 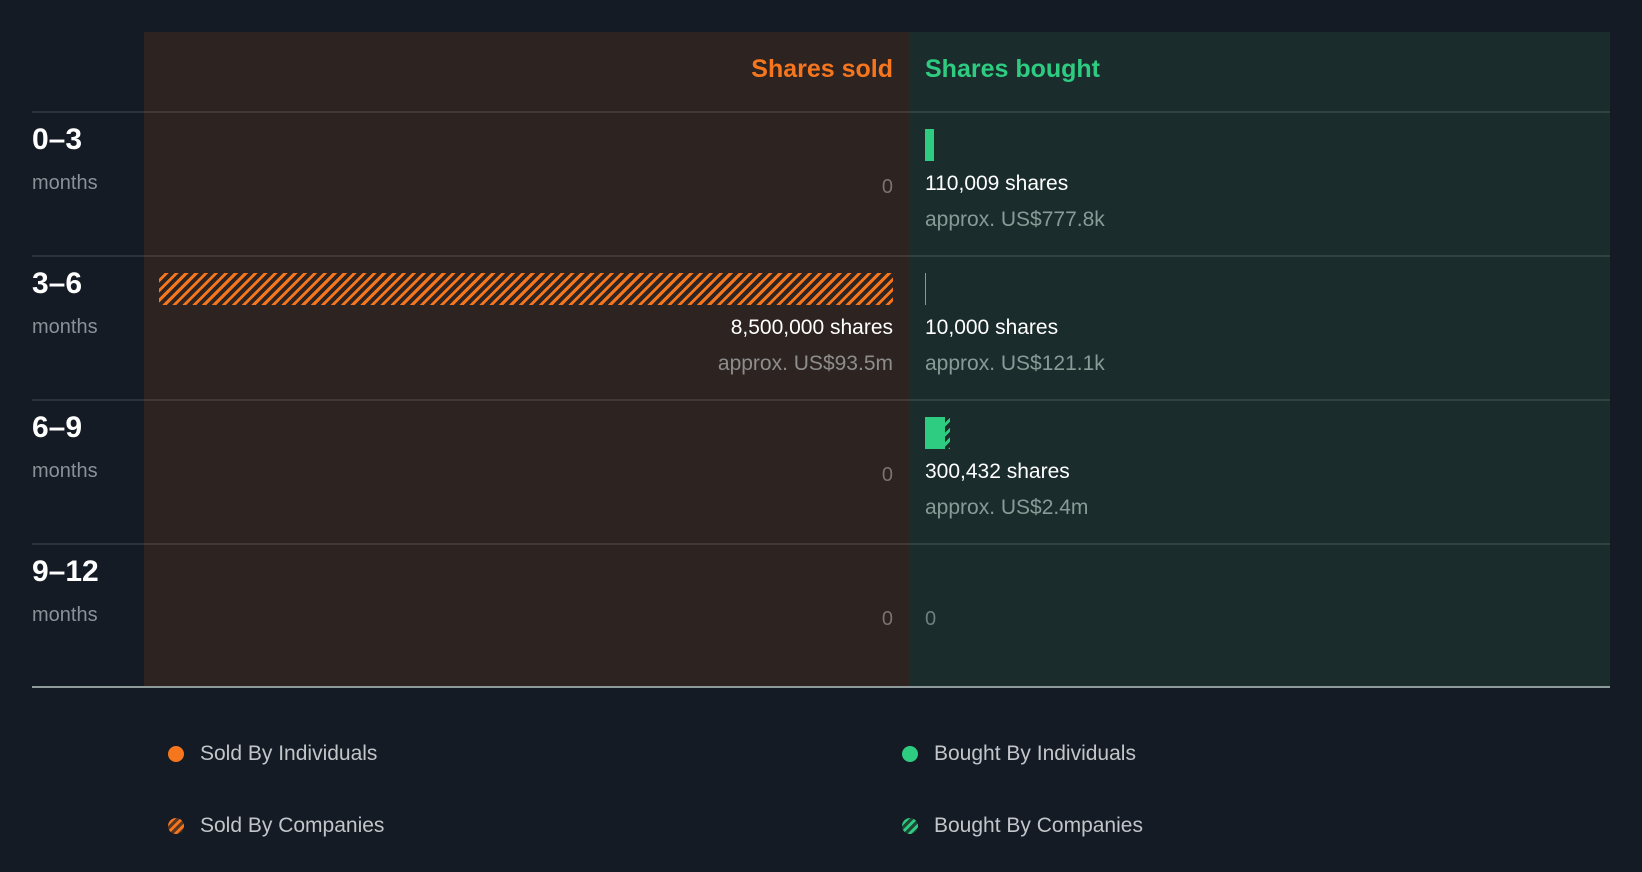 I want to click on shares-bought-header: Shares bought, so click(x=1013, y=69).